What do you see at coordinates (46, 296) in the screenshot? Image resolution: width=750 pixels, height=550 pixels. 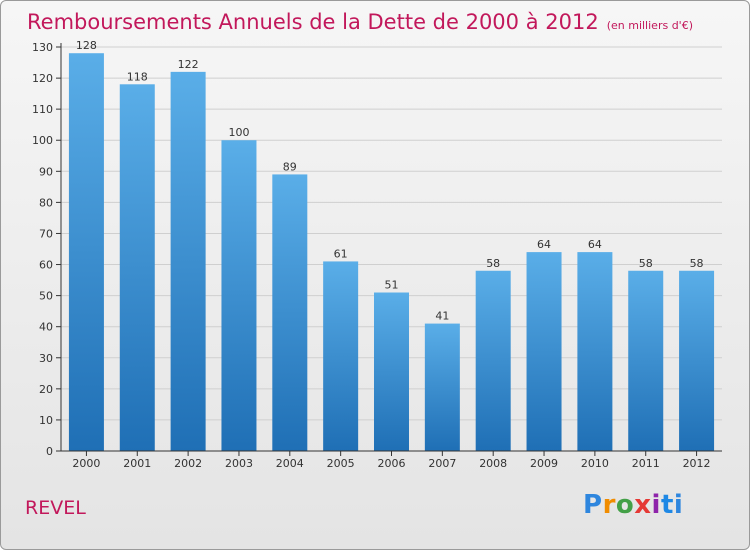 I see `y-tick-label: 50` at bounding box center [46, 296].